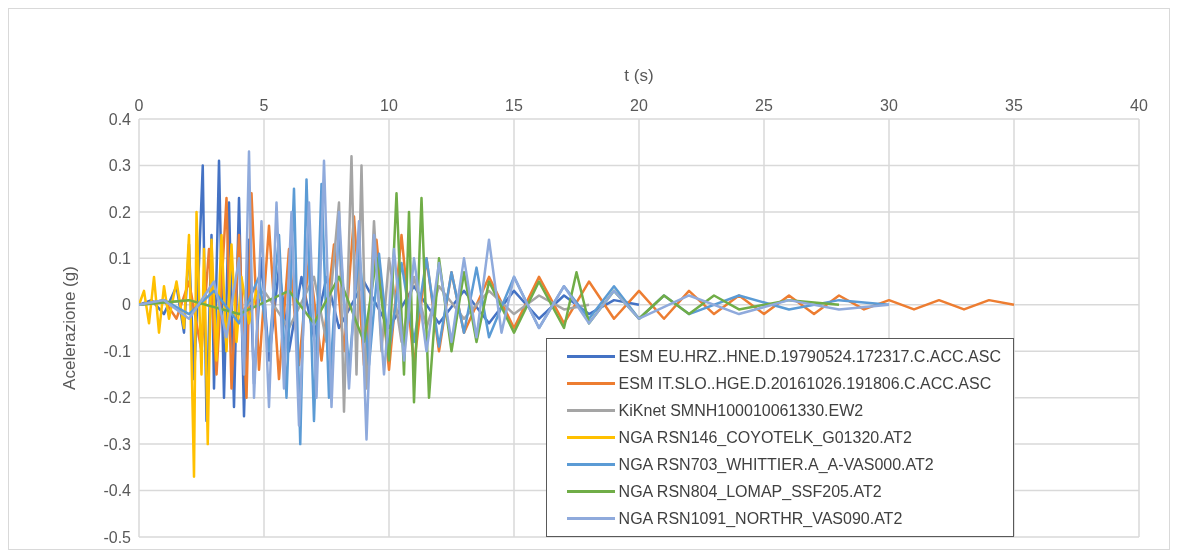 Image resolution: width=1178 pixels, height=556 pixels. I want to click on x-tick-label: 5, so click(264, 105).